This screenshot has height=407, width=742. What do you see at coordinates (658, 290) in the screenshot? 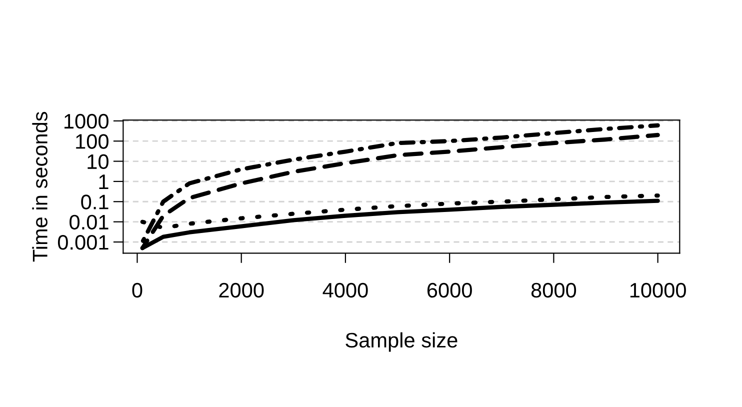
I see `x-tick-label: 10000` at bounding box center [658, 290].